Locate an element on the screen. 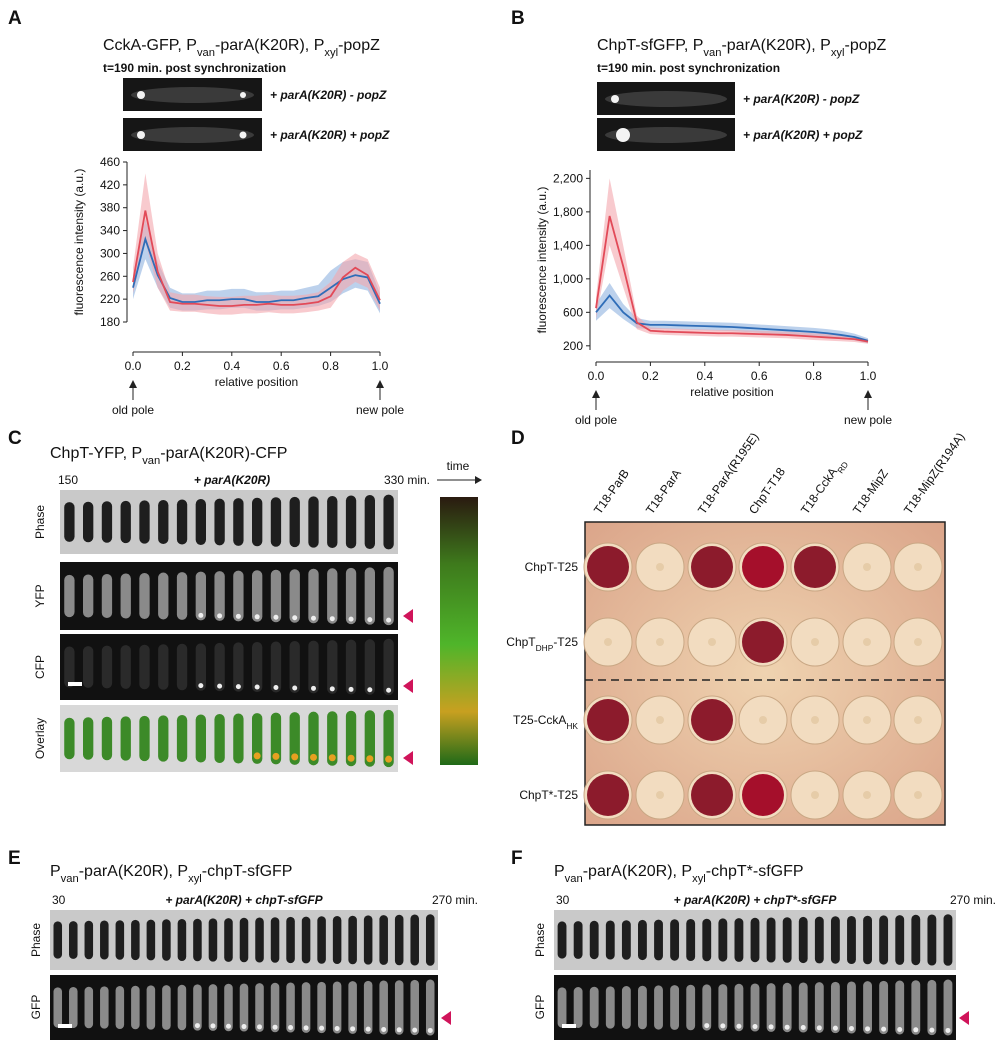  time-end: 330 min. is located at coordinates (407, 480).